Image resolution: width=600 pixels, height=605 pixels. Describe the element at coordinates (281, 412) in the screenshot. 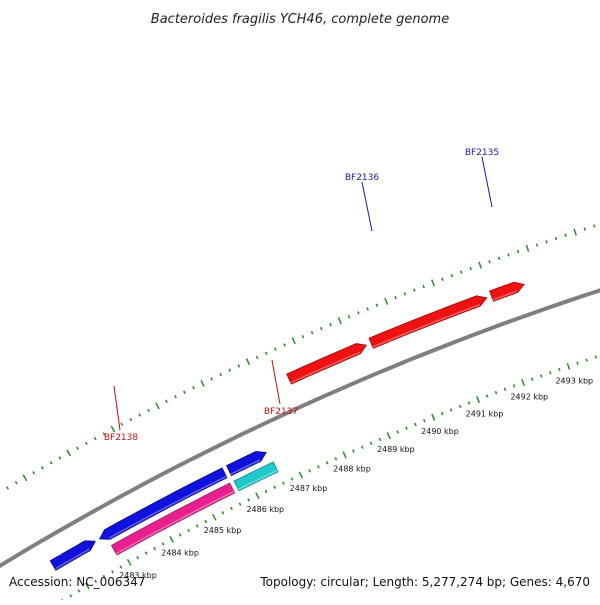

I see `gene-label-bf2137-text: BF2137` at that location.